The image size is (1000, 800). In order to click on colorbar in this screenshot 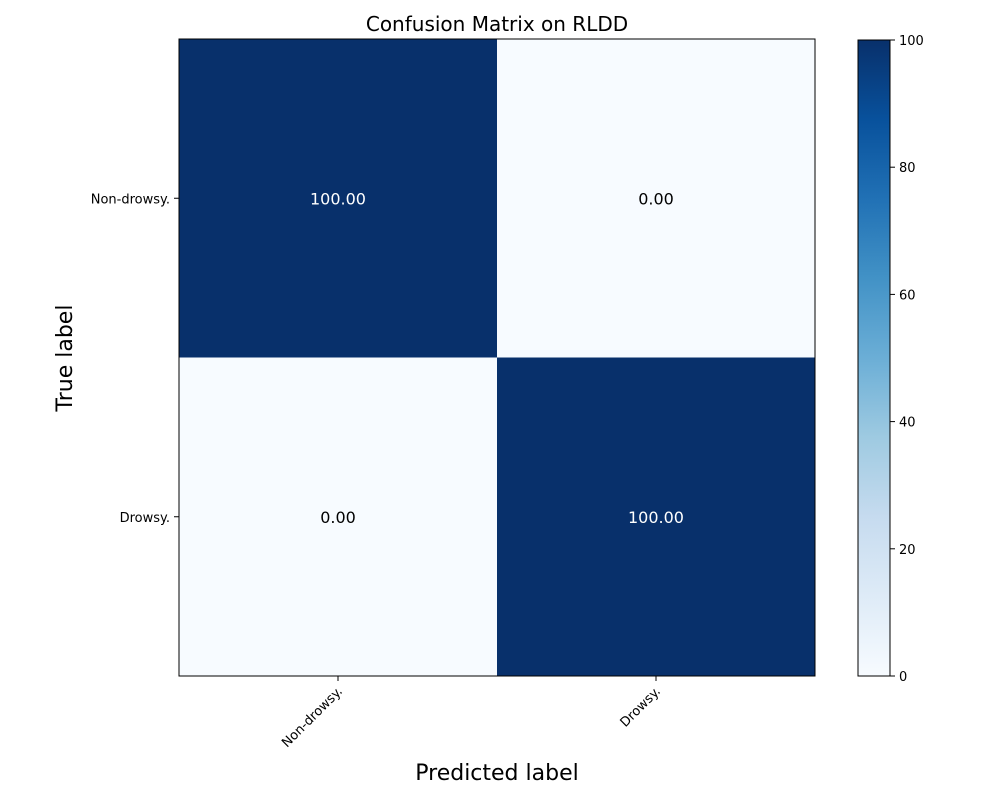, I will do `click(874, 358)`.